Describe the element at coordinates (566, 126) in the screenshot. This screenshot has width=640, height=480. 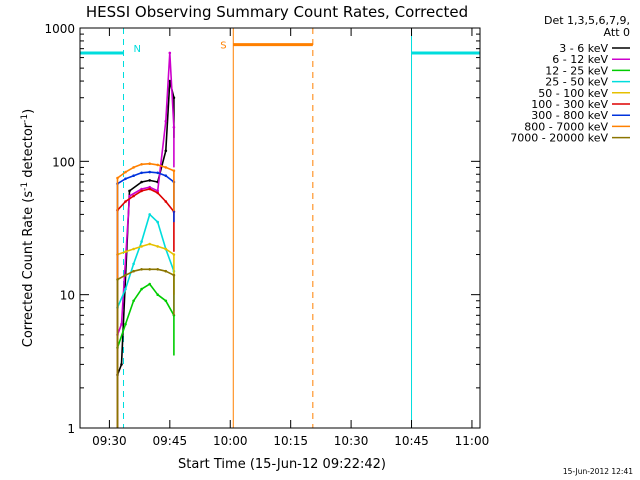
I see `legend-label-7: 800 - 7000 keV` at that location.